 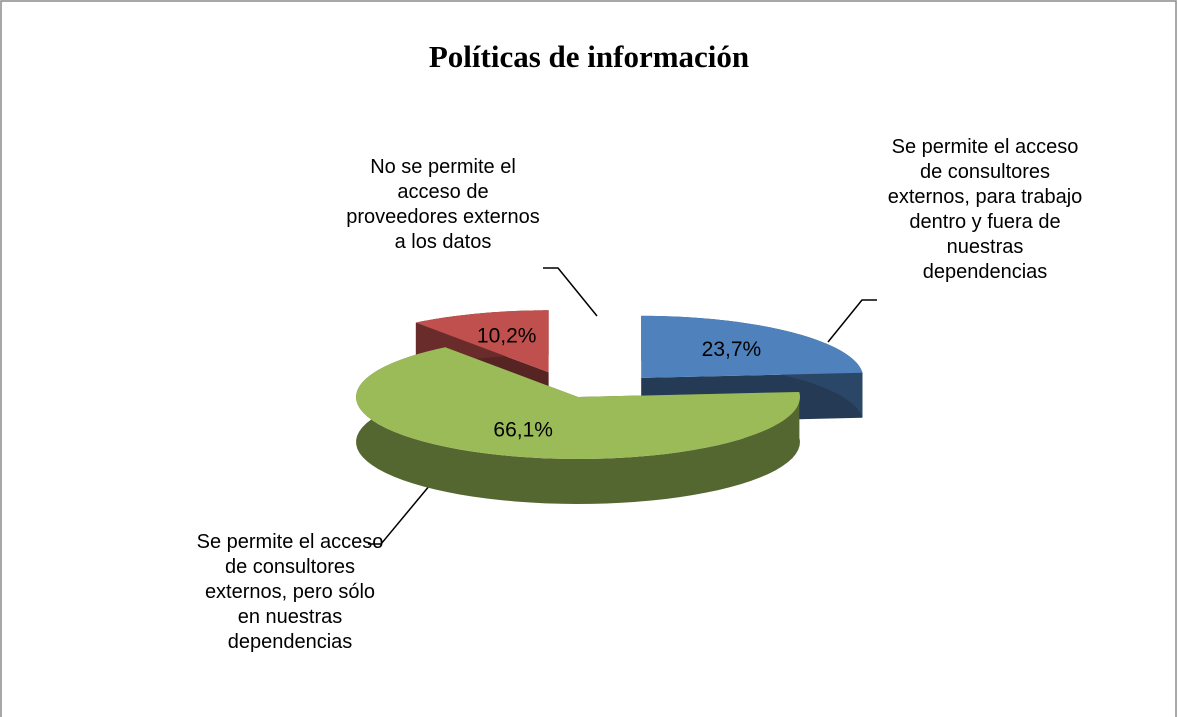 I want to click on data-label: 66,1%, so click(x=523, y=429).